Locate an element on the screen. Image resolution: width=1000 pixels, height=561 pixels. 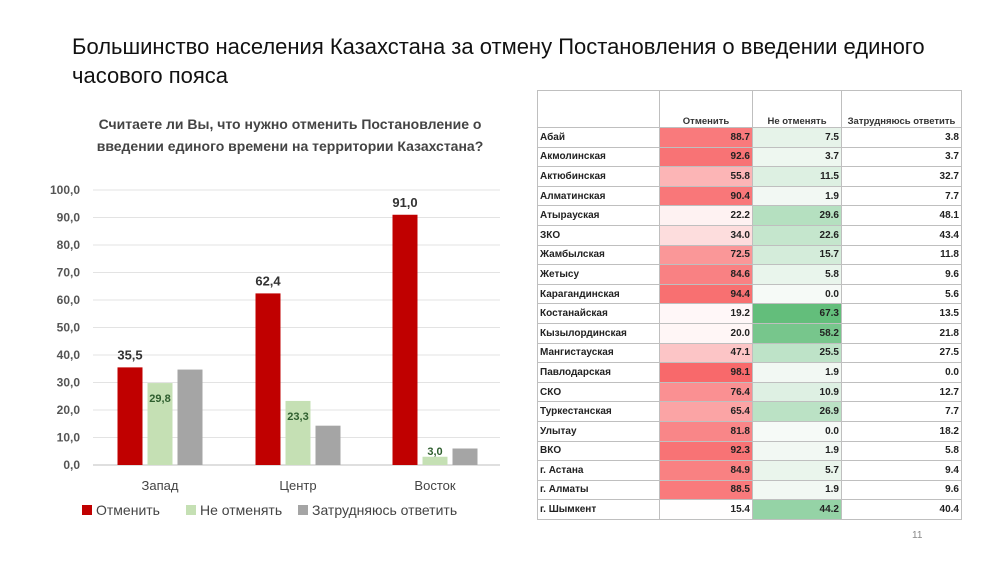
table-row: Атырауская 22.2 29.6 48.1 is located at coordinates (749, 215).